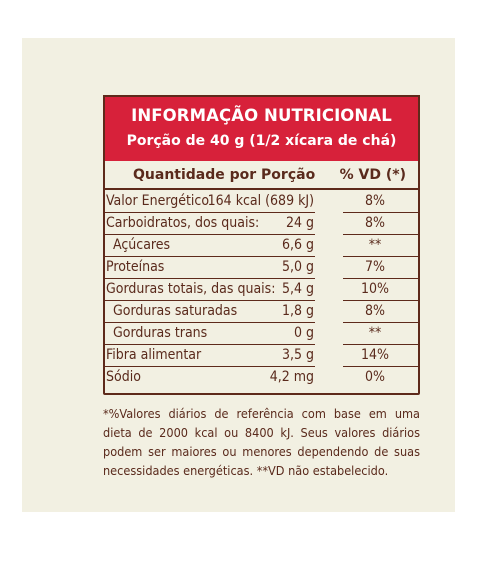 This screenshot has height=587, width=478. Describe the element at coordinates (191, 289) in the screenshot. I see `nutrient-label: Gorduras totais, das quais:` at that location.